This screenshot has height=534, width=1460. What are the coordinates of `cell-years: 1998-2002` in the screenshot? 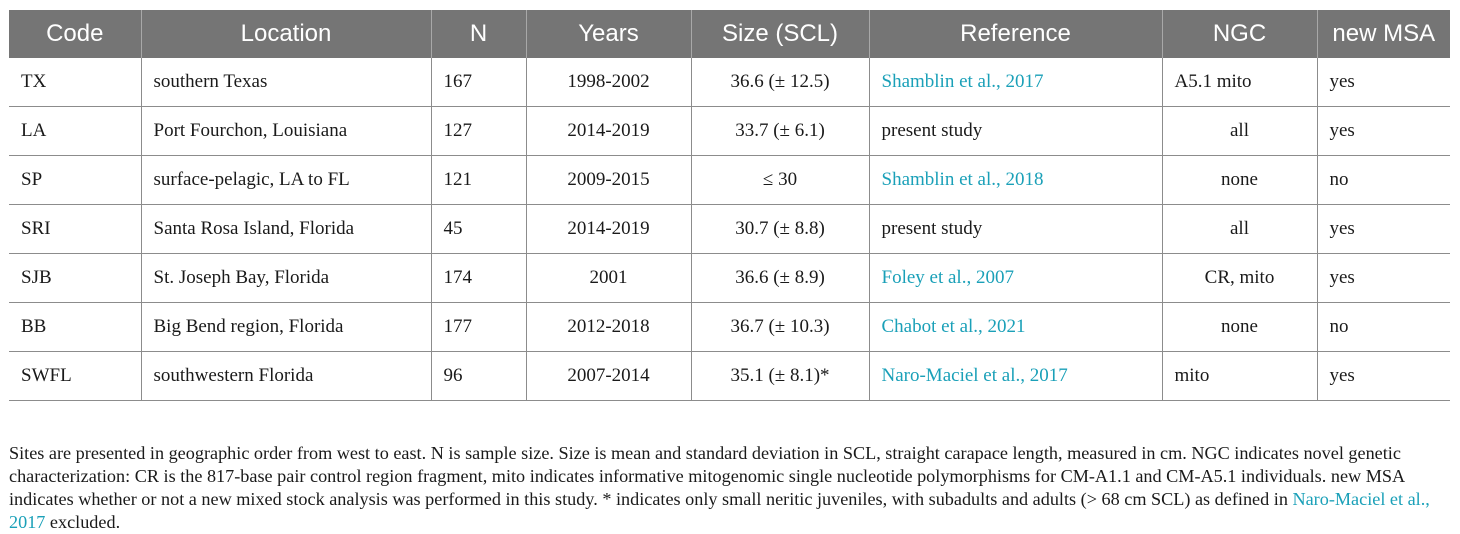 It's located at (609, 82).